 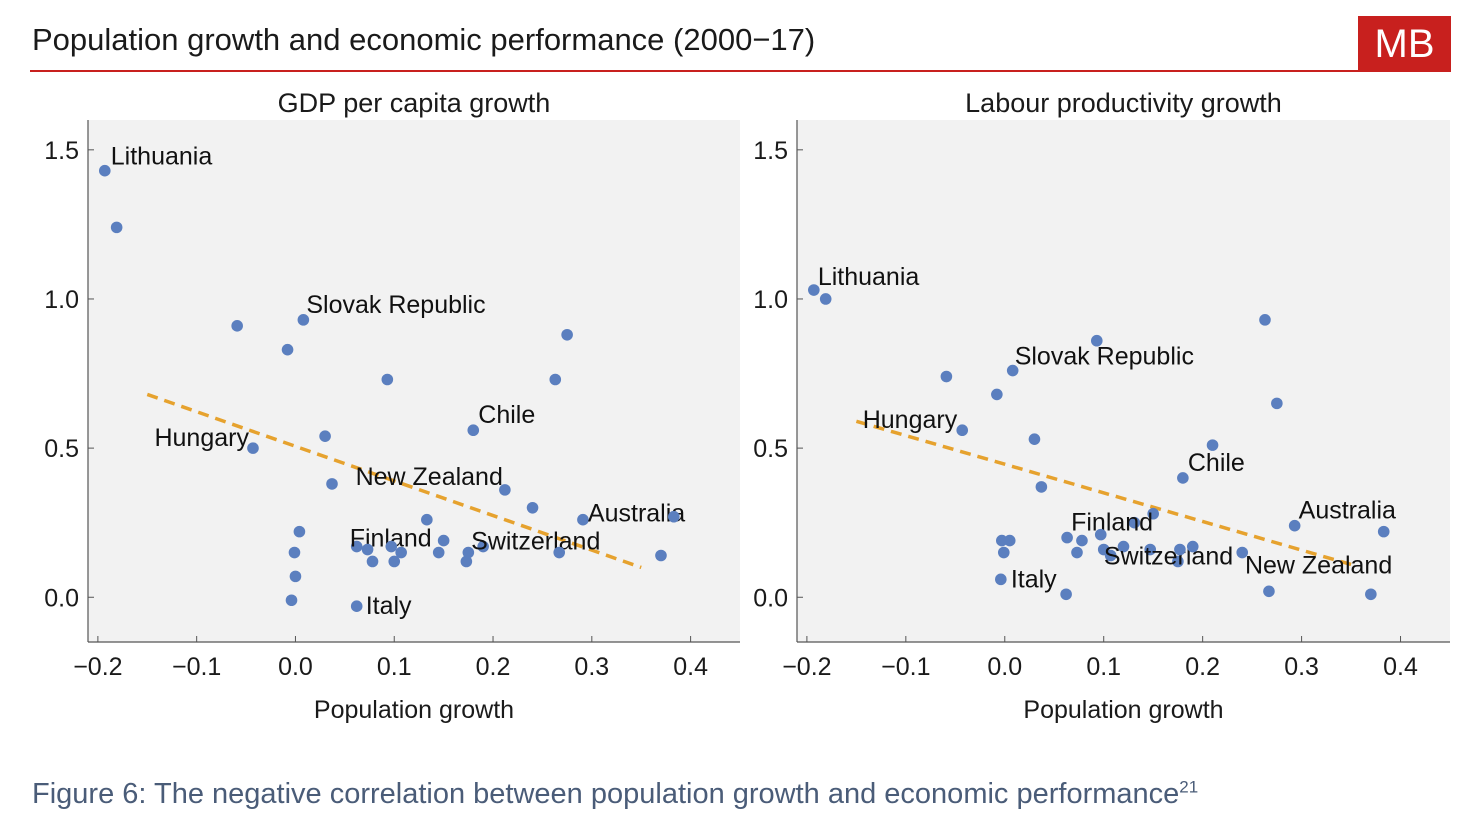 What do you see at coordinates (905, 667) in the screenshot?
I see `x-tick-label: −0.1` at bounding box center [905, 667].